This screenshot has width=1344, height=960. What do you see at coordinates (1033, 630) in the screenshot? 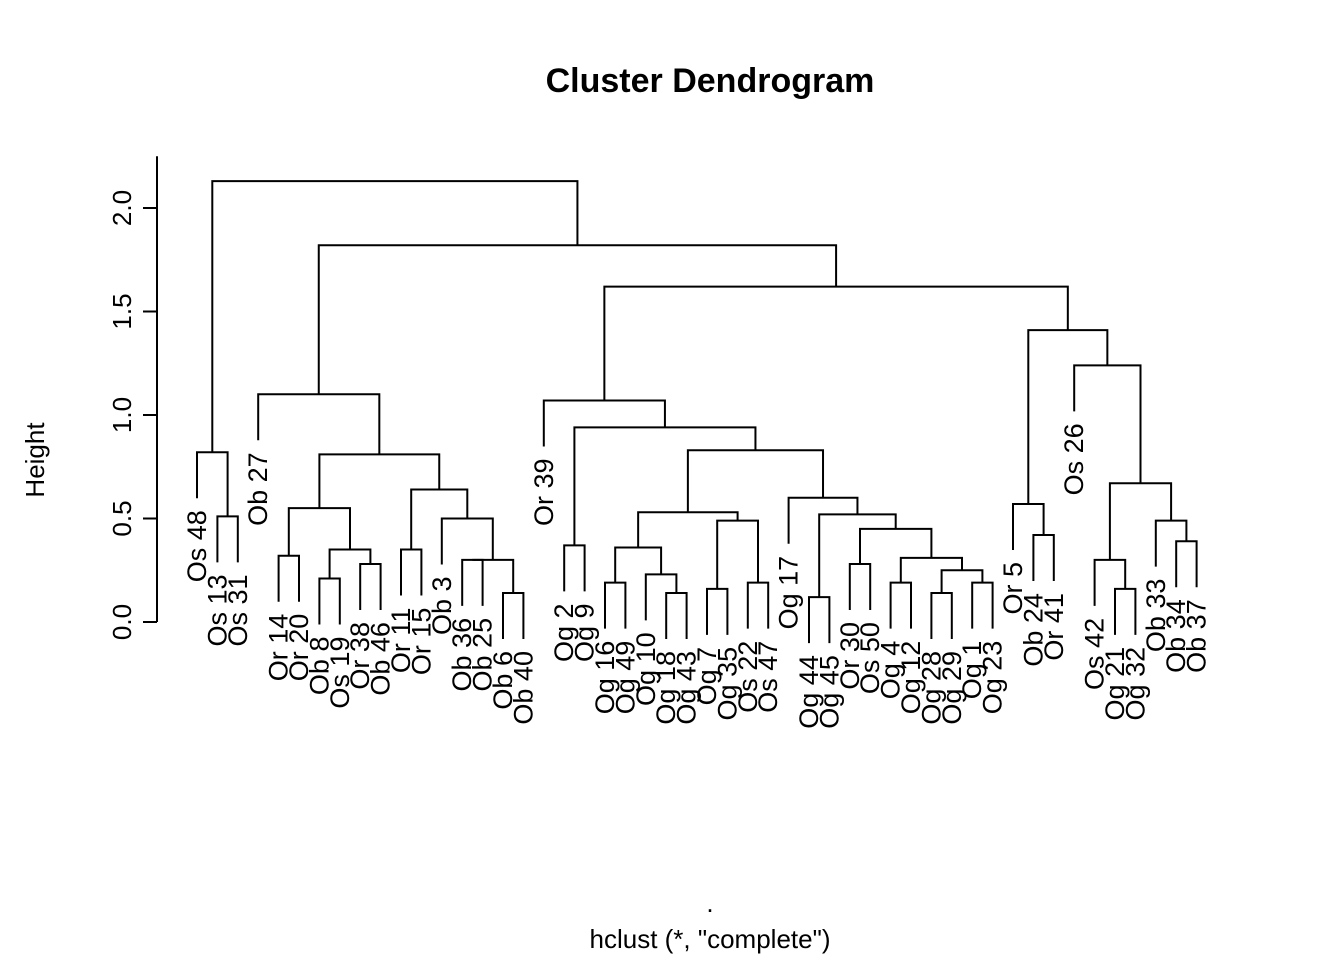
I see `leaf-label: Ob 24` at bounding box center [1033, 630].